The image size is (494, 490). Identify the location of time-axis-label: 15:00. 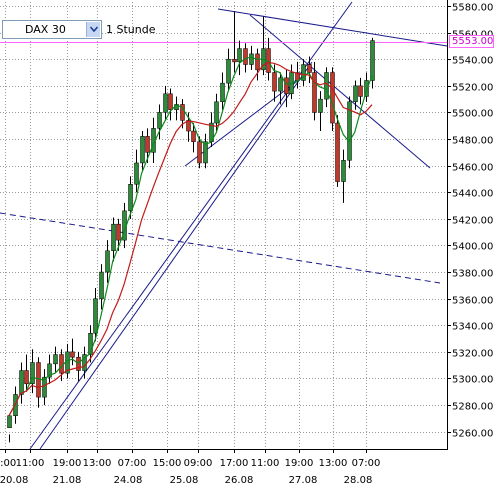
(167, 463).